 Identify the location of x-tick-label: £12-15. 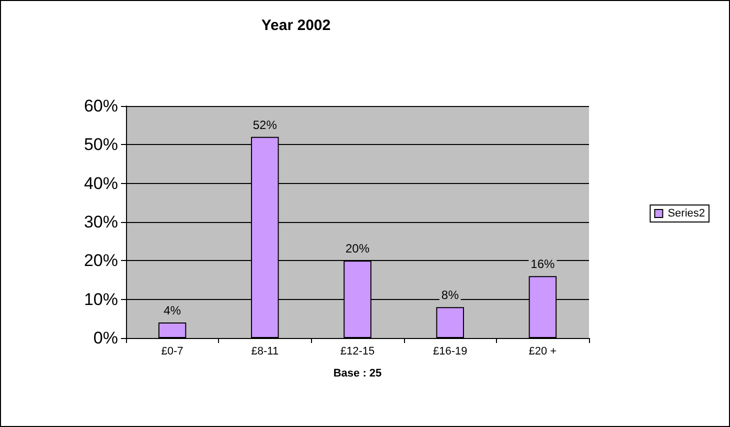
(357, 352).